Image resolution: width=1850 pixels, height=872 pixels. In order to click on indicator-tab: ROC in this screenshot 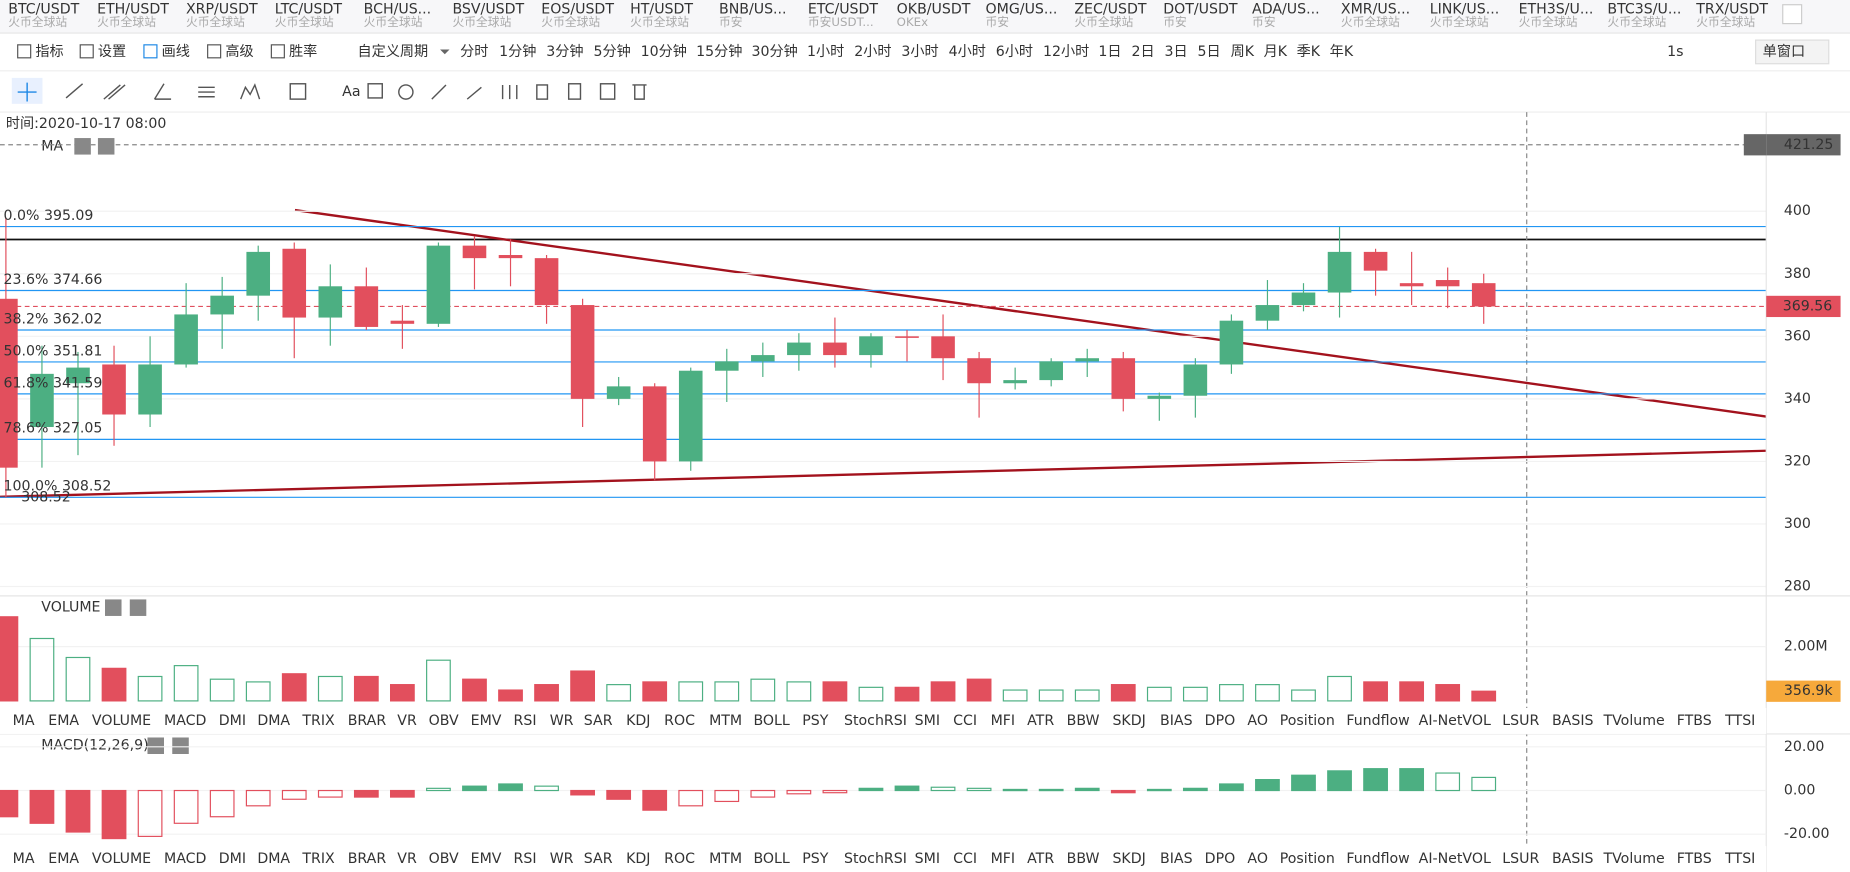, I will do `click(679, 721)`.